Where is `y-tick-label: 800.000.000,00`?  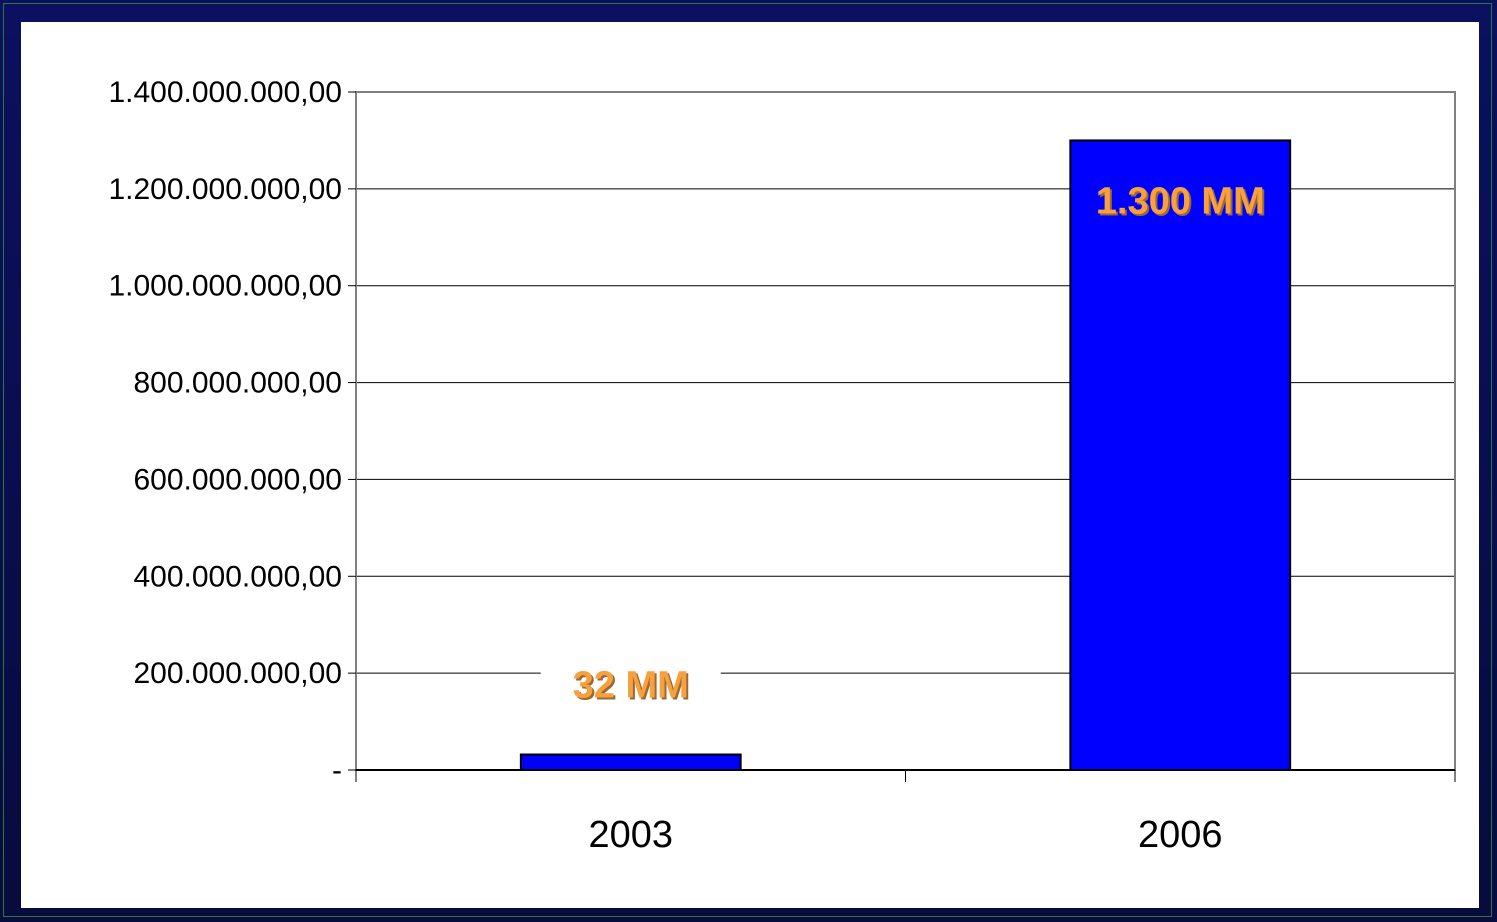 y-tick-label: 800.000.000,00 is located at coordinates (237, 383).